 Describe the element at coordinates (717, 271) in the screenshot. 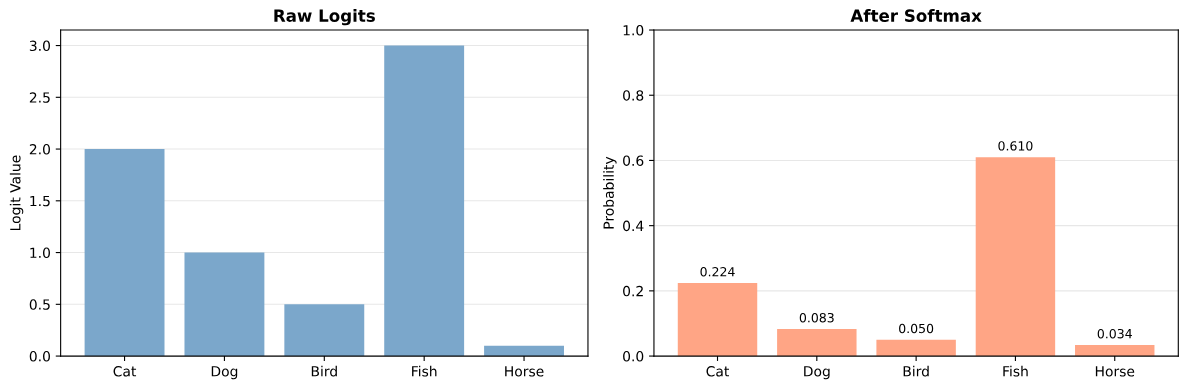

I see `data-label: 0.224` at that location.